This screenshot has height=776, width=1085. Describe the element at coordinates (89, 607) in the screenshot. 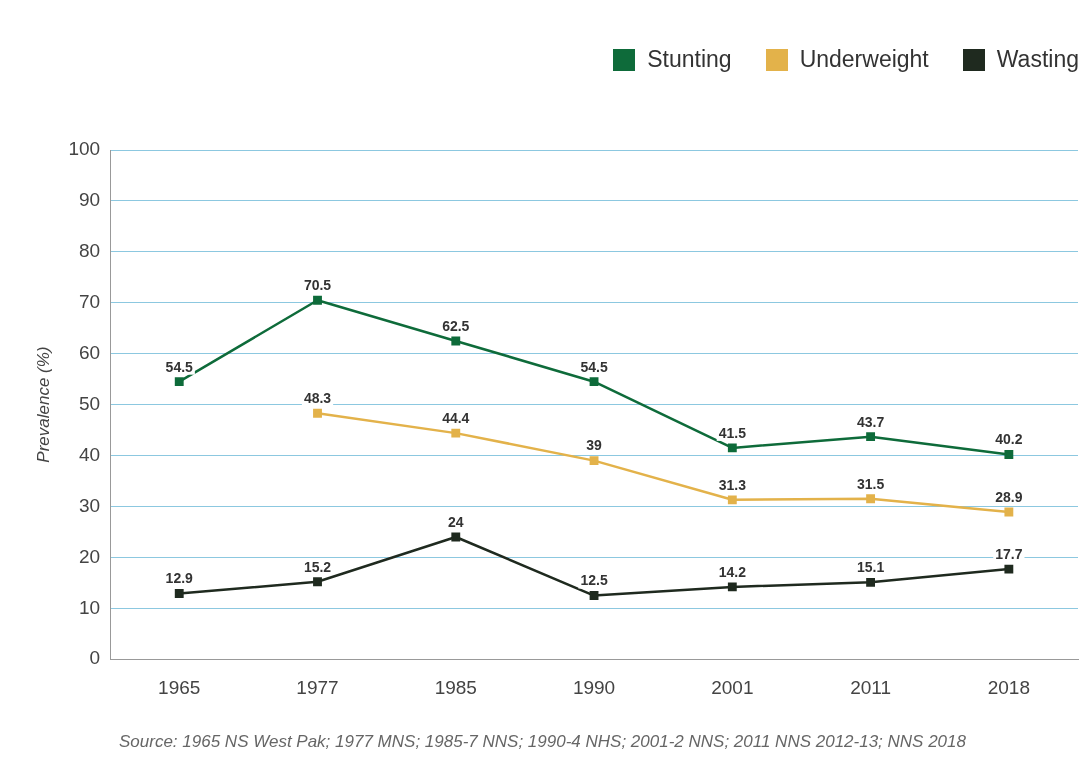

I see `y-tick-label: 10` at that location.